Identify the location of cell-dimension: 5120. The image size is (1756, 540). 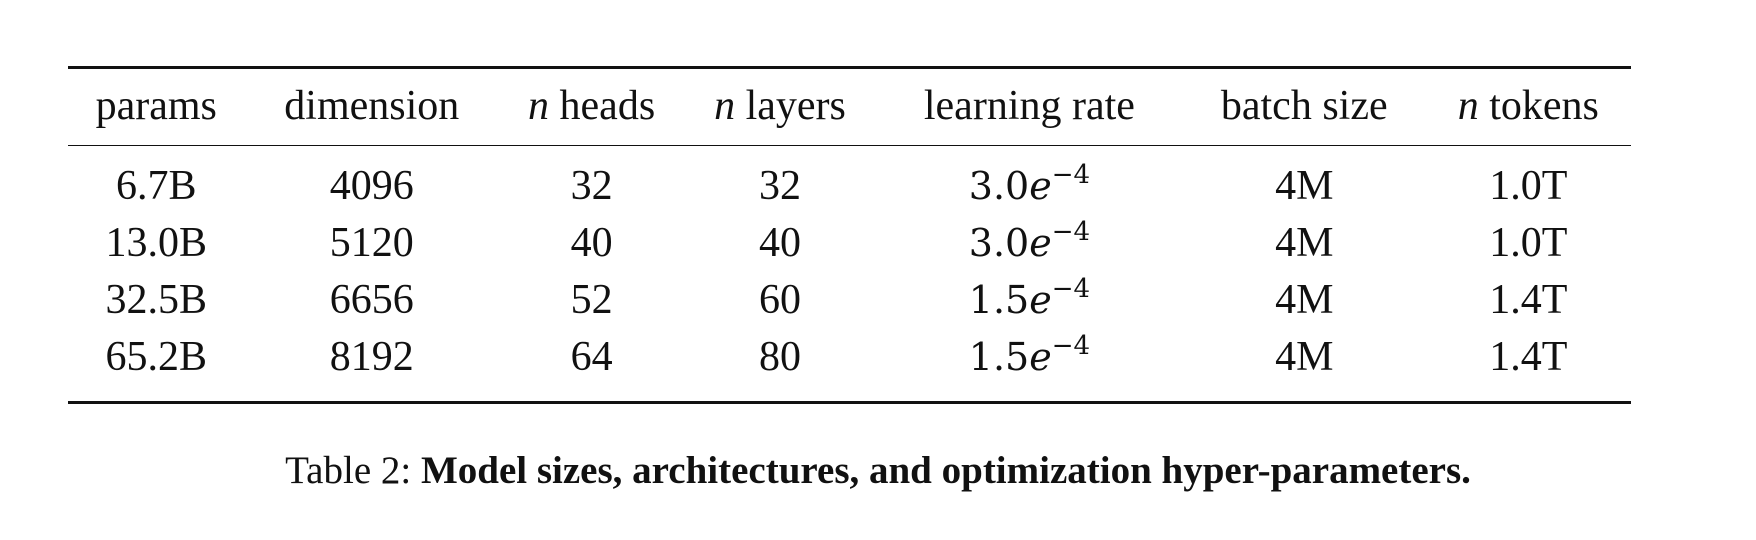
(371, 243).